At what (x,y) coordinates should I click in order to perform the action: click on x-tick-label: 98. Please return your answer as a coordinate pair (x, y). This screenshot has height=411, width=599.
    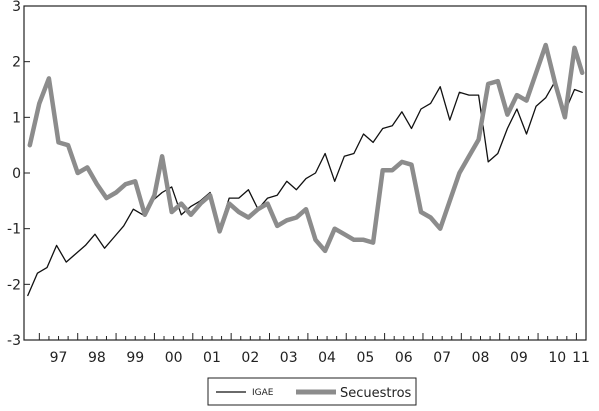
    Looking at the image, I should click on (97, 358).